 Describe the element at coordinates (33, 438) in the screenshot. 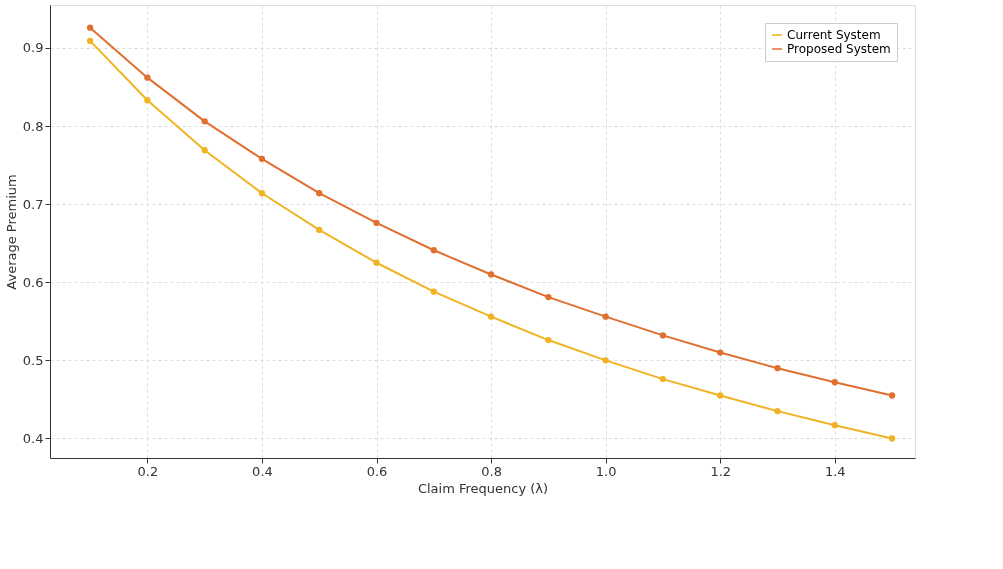

I see `y-tick-label: 0.4` at that location.